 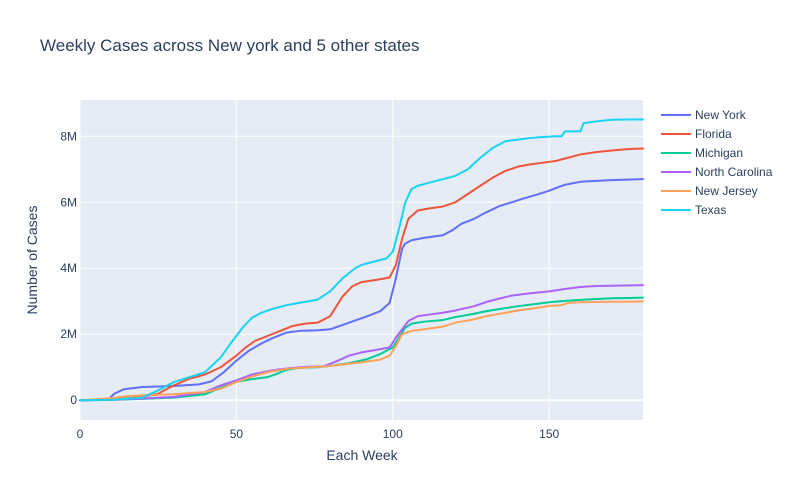 I want to click on legend-item-texas: Texas, so click(x=693, y=210).